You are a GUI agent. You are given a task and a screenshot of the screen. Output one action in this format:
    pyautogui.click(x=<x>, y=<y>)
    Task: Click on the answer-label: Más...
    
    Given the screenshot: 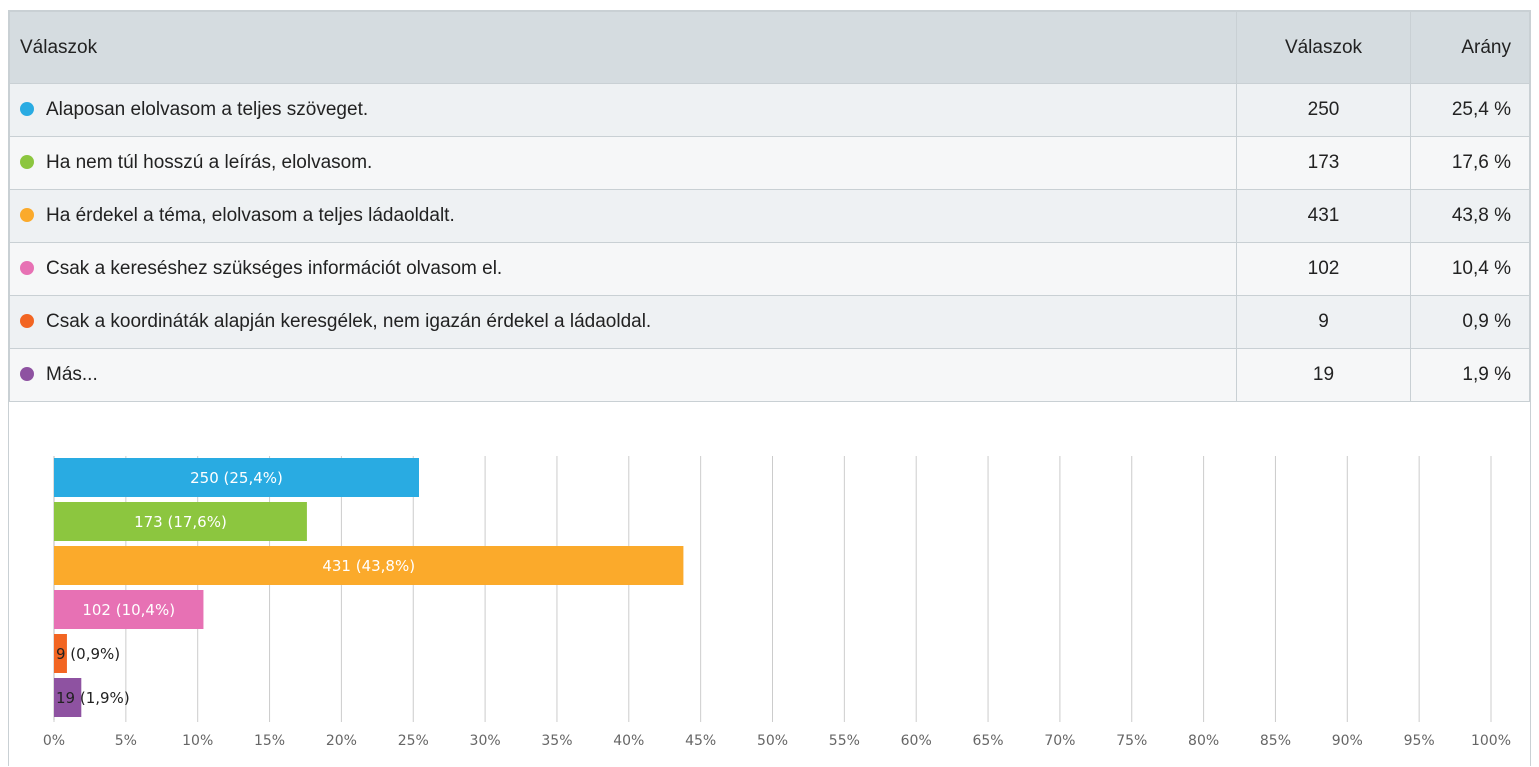 What is the action you would take?
    pyautogui.click(x=72, y=374)
    